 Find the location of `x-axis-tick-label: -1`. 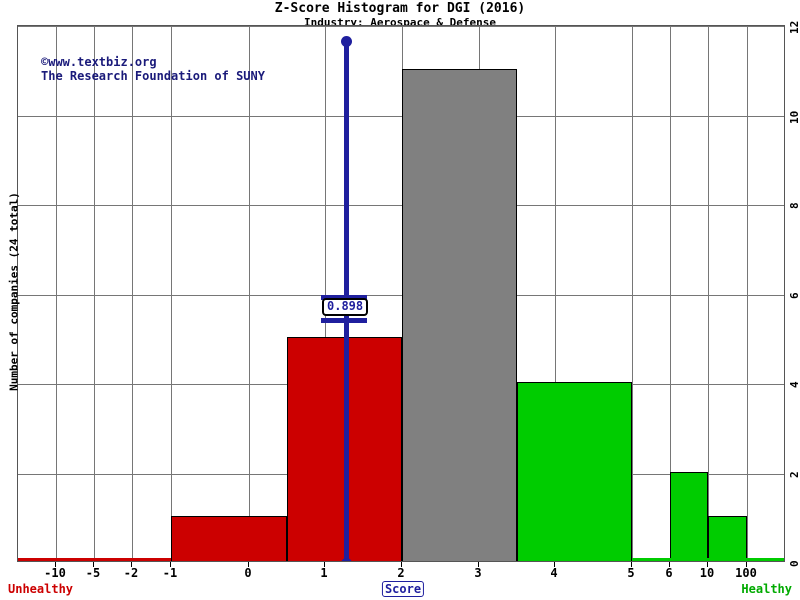

x-axis-tick-label: -1 is located at coordinates (170, 573).